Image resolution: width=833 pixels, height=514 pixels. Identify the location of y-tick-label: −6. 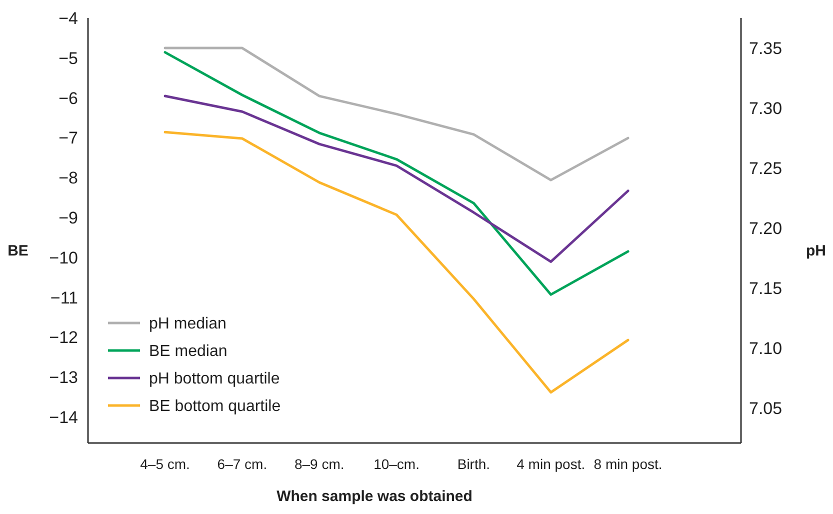
(68, 98).